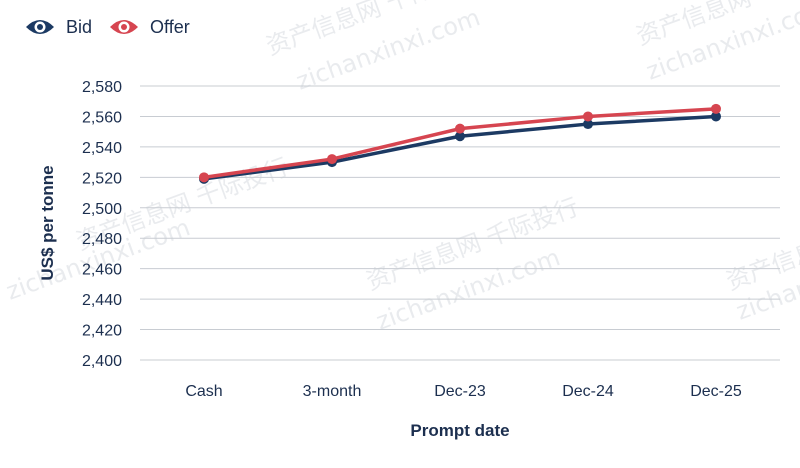 This screenshot has height=468, width=800. Describe the element at coordinates (47, 222) in the screenshot. I see `y-axis-title: US$ per tonne` at that location.